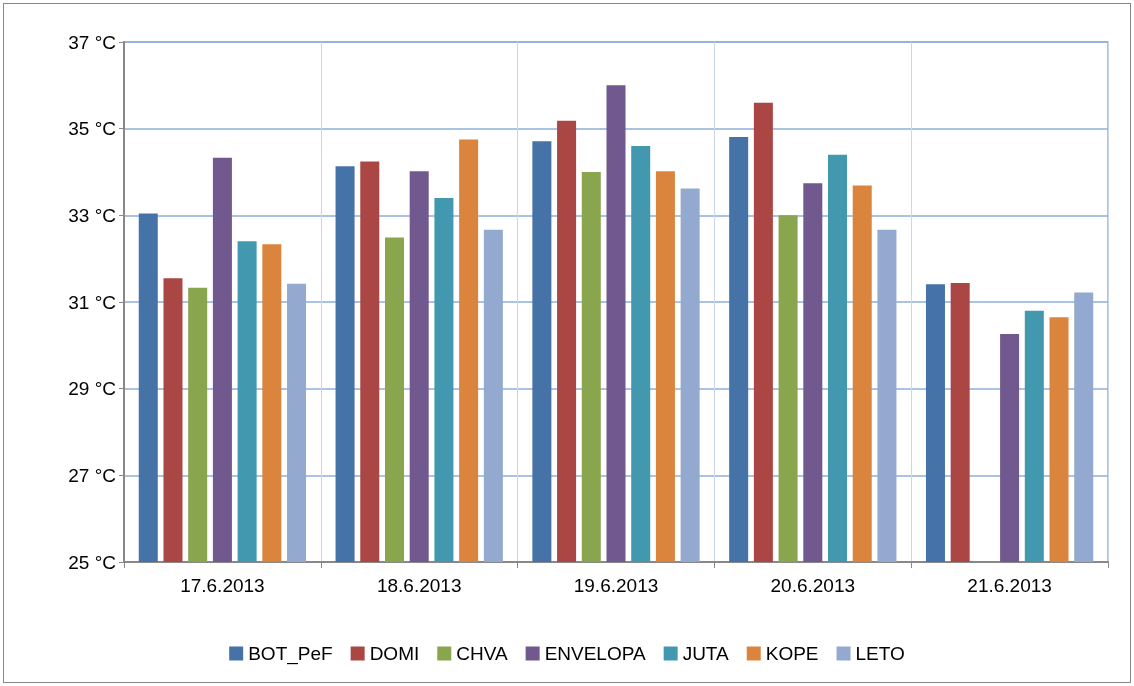 The width and height of the screenshot is (1134, 686). What do you see at coordinates (880, 653) in the screenshot?
I see `legend-label: LETO` at bounding box center [880, 653].